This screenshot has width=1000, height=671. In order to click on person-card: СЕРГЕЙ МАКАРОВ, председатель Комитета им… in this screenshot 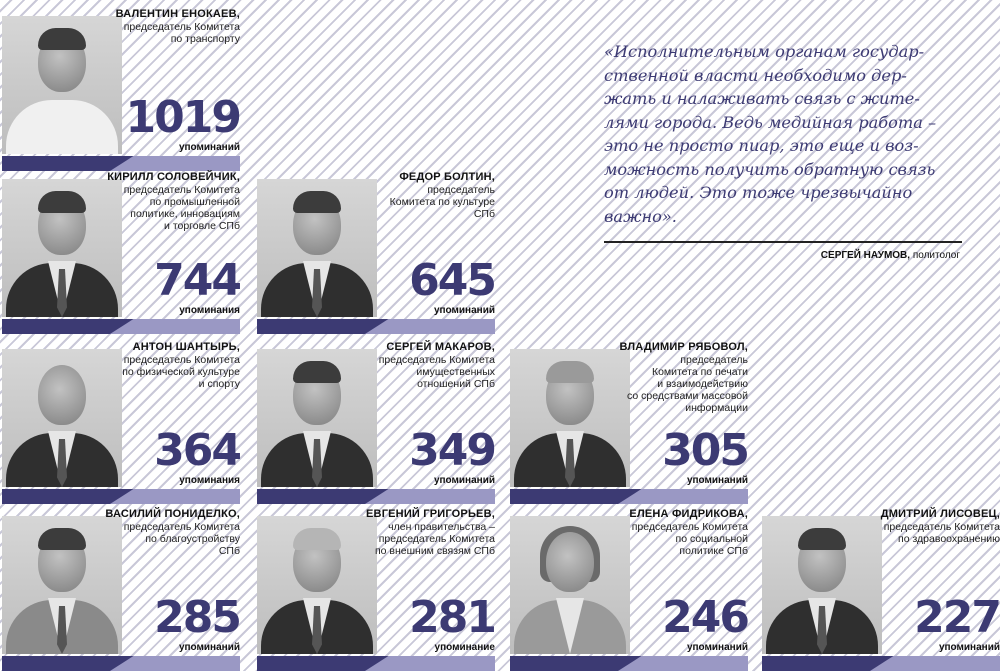, I will do `click(376, 422)`.